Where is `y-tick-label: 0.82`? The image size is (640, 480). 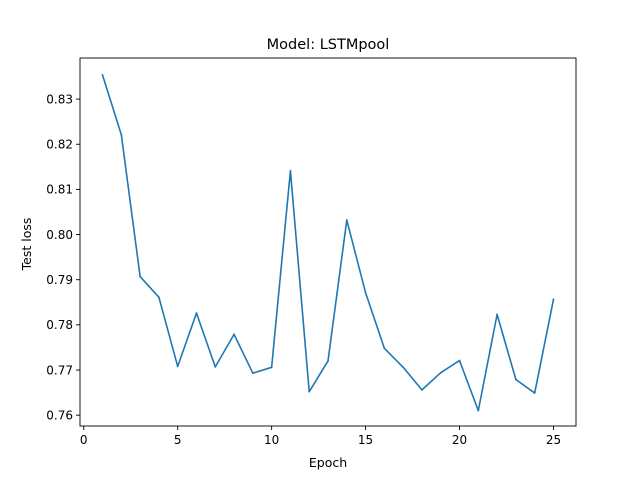 y-tick-label: 0.82 is located at coordinates (59, 145).